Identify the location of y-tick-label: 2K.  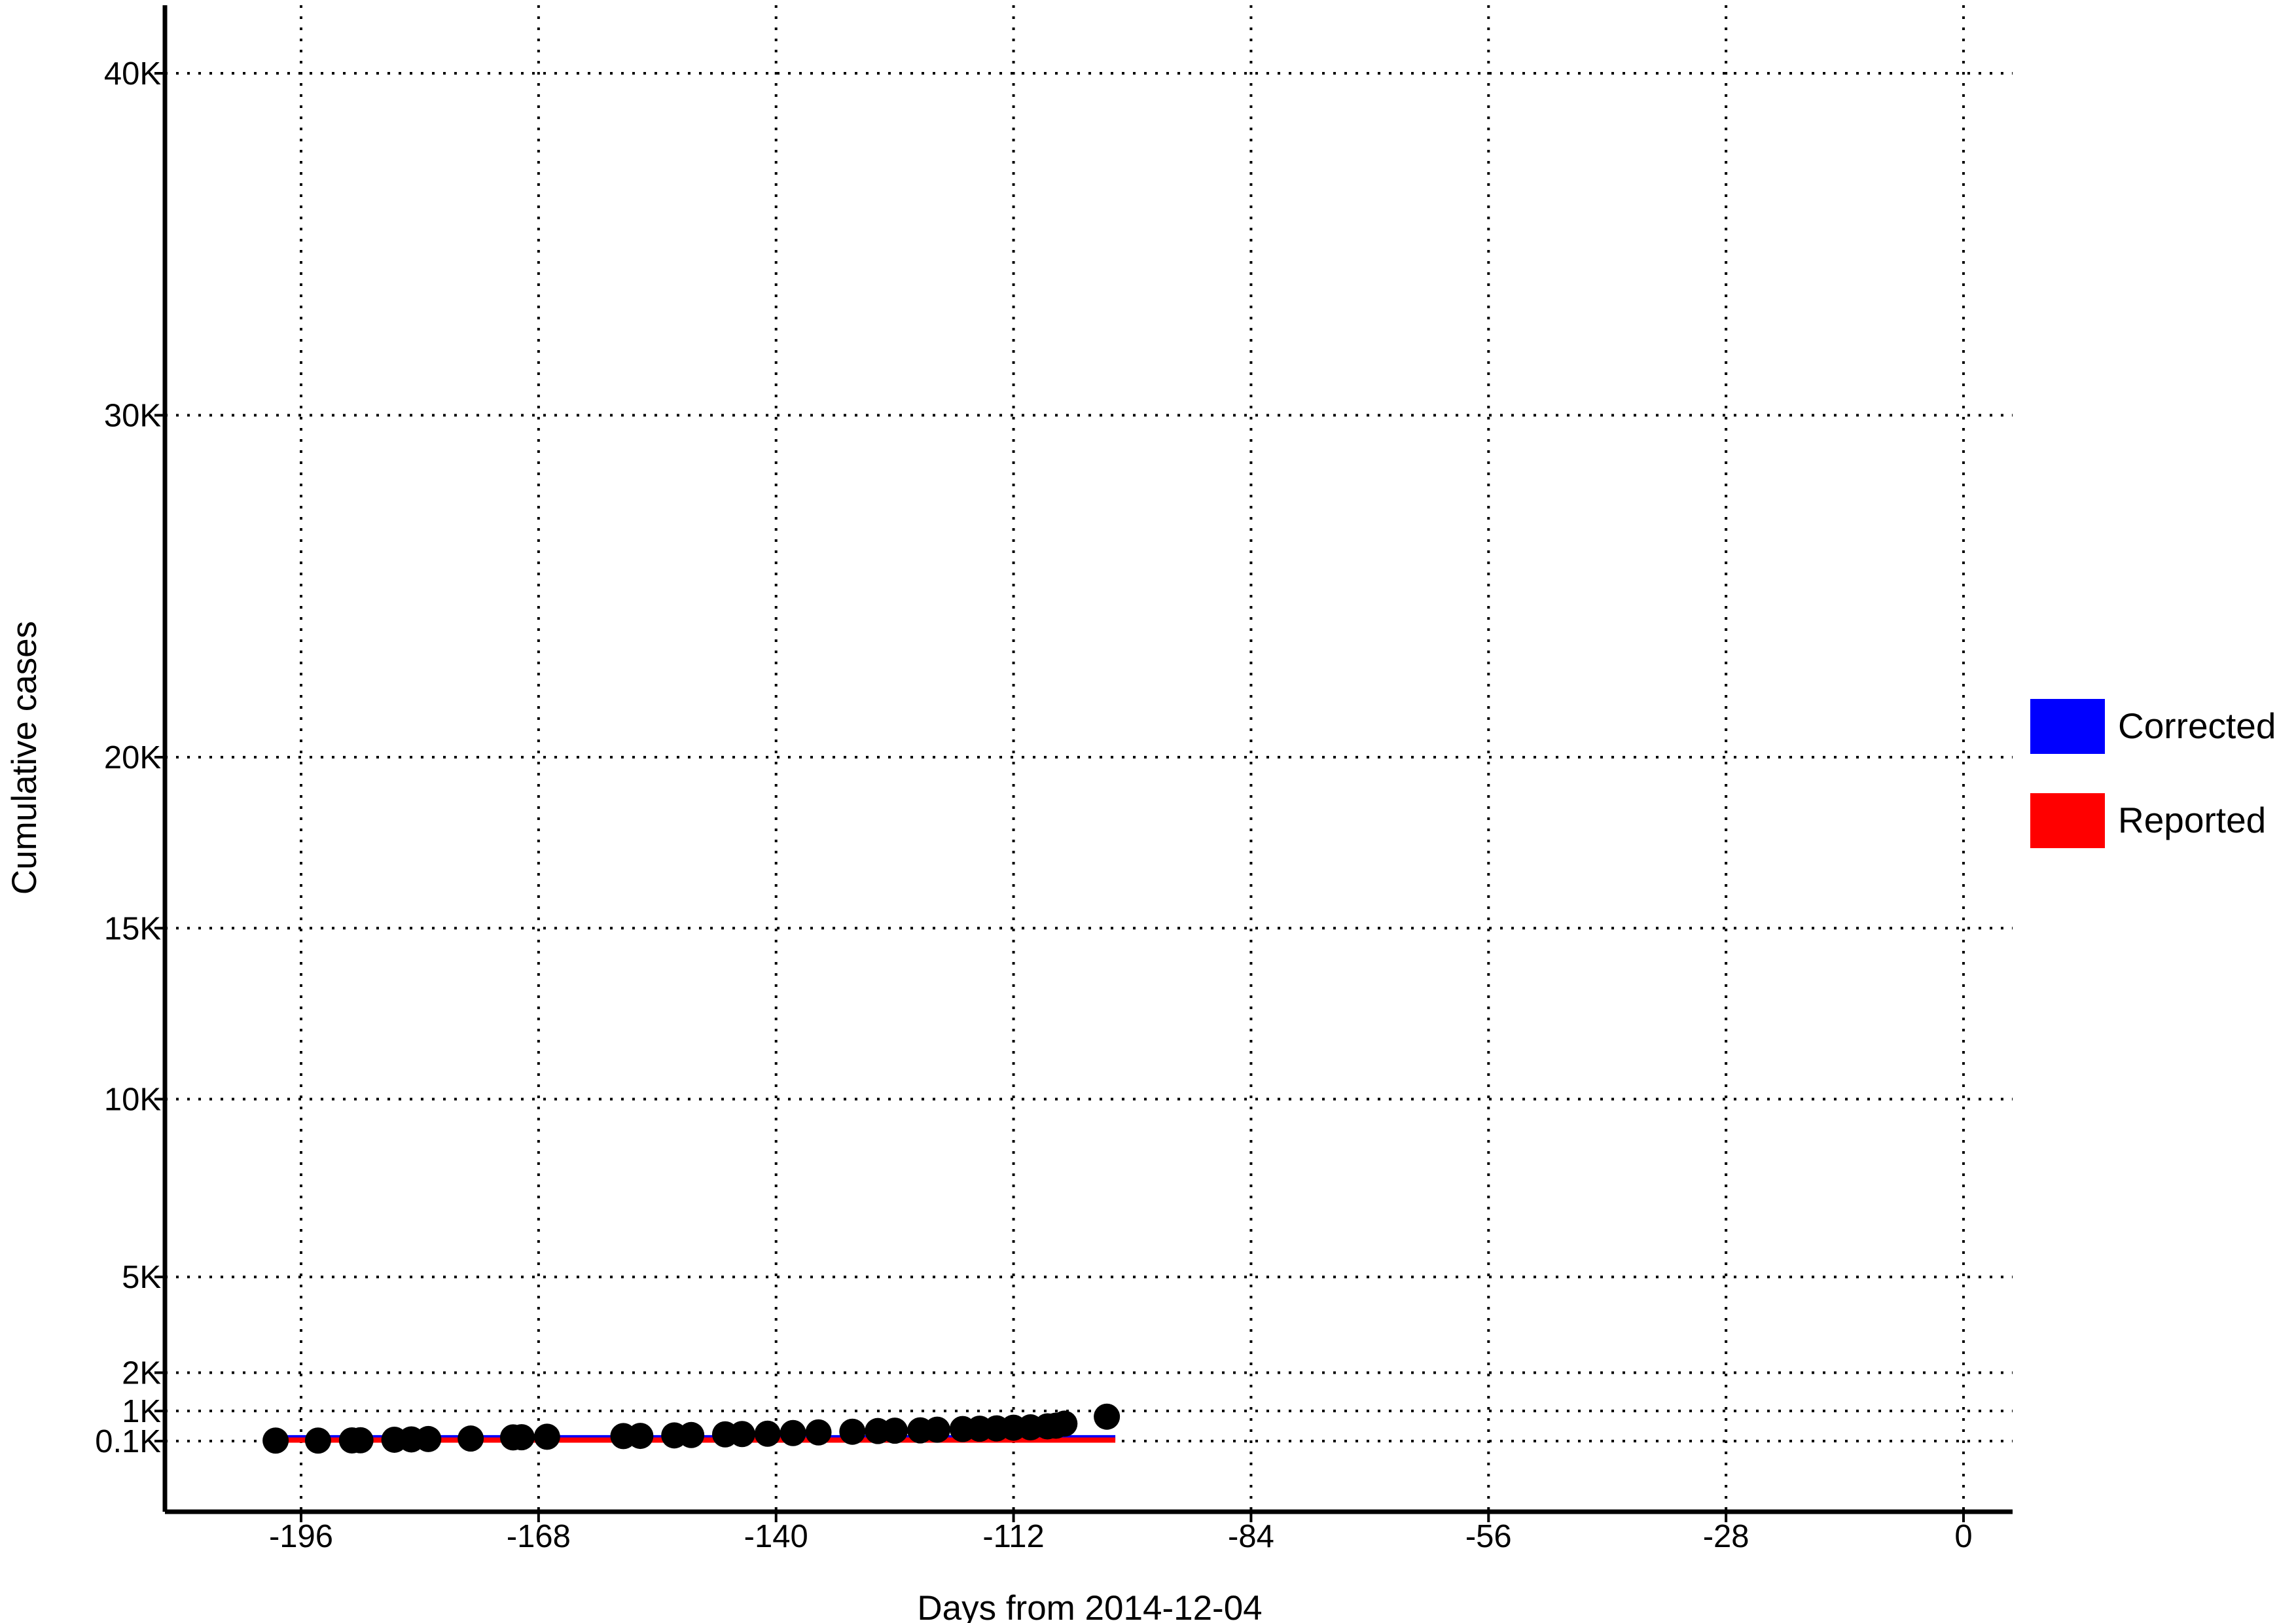
(141, 1373).